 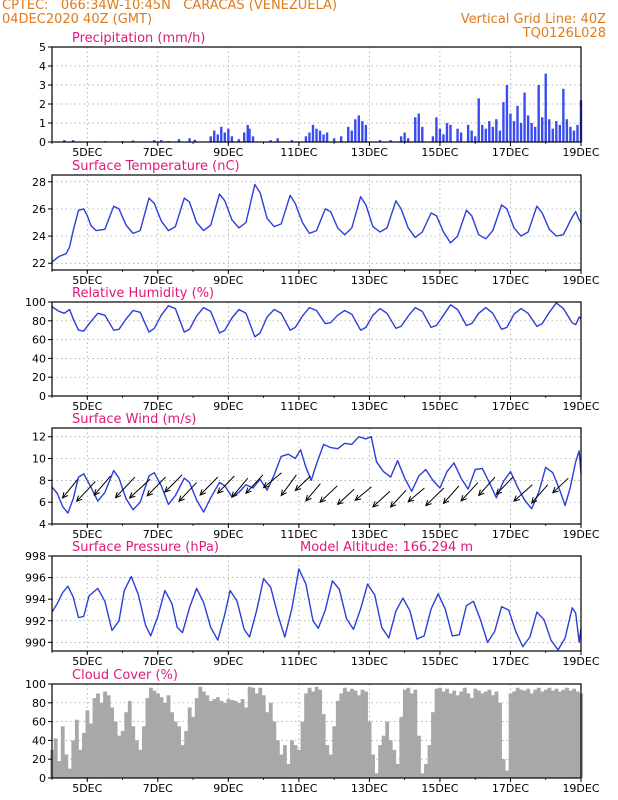 I want to click on header-model-id: TQ0126L028, so click(x=564, y=33).